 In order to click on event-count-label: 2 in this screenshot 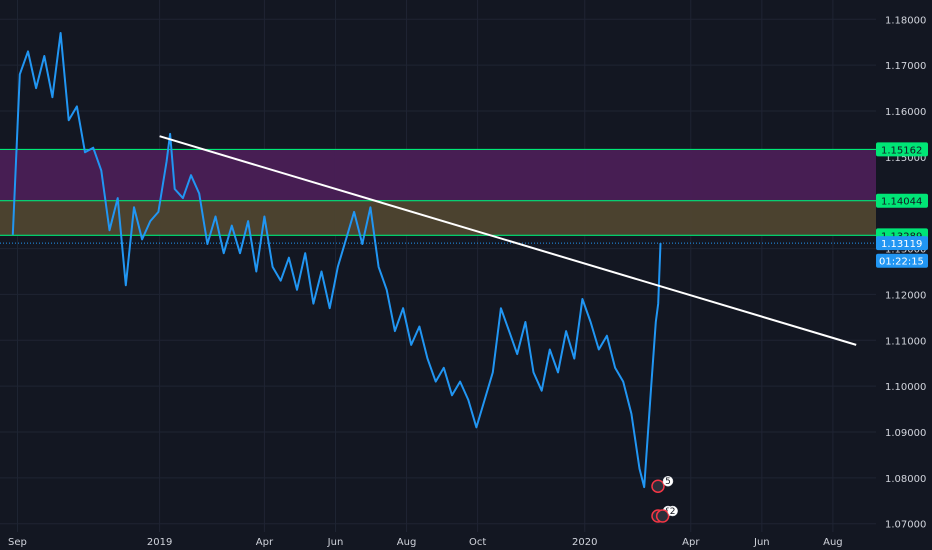, I will do `click(673, 512)`.